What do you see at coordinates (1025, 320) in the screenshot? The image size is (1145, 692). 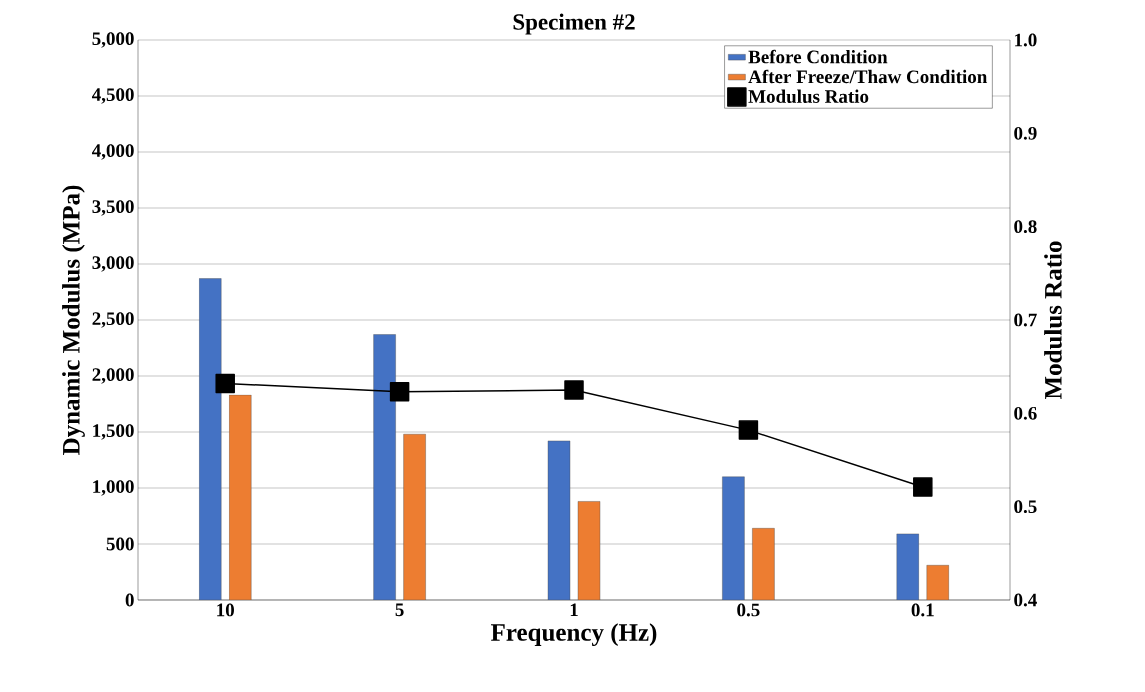 I see `y2-tick-label: 0.7` at bounding box center [1025, 320].